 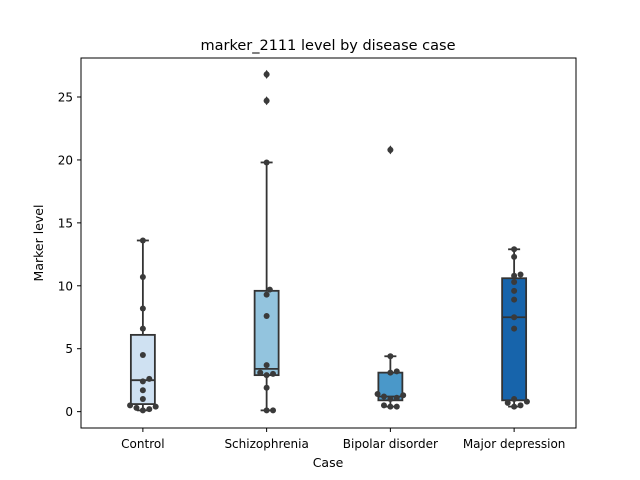 I want to click on y-tick-label: 10, so click(x=65, y=286).